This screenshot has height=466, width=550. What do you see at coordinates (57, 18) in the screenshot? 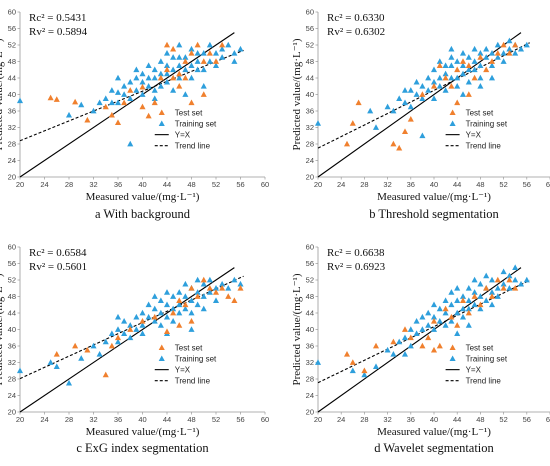
I see `stat-label-rc2: Rc² = 0.5431` at bounding box center [57, 18].